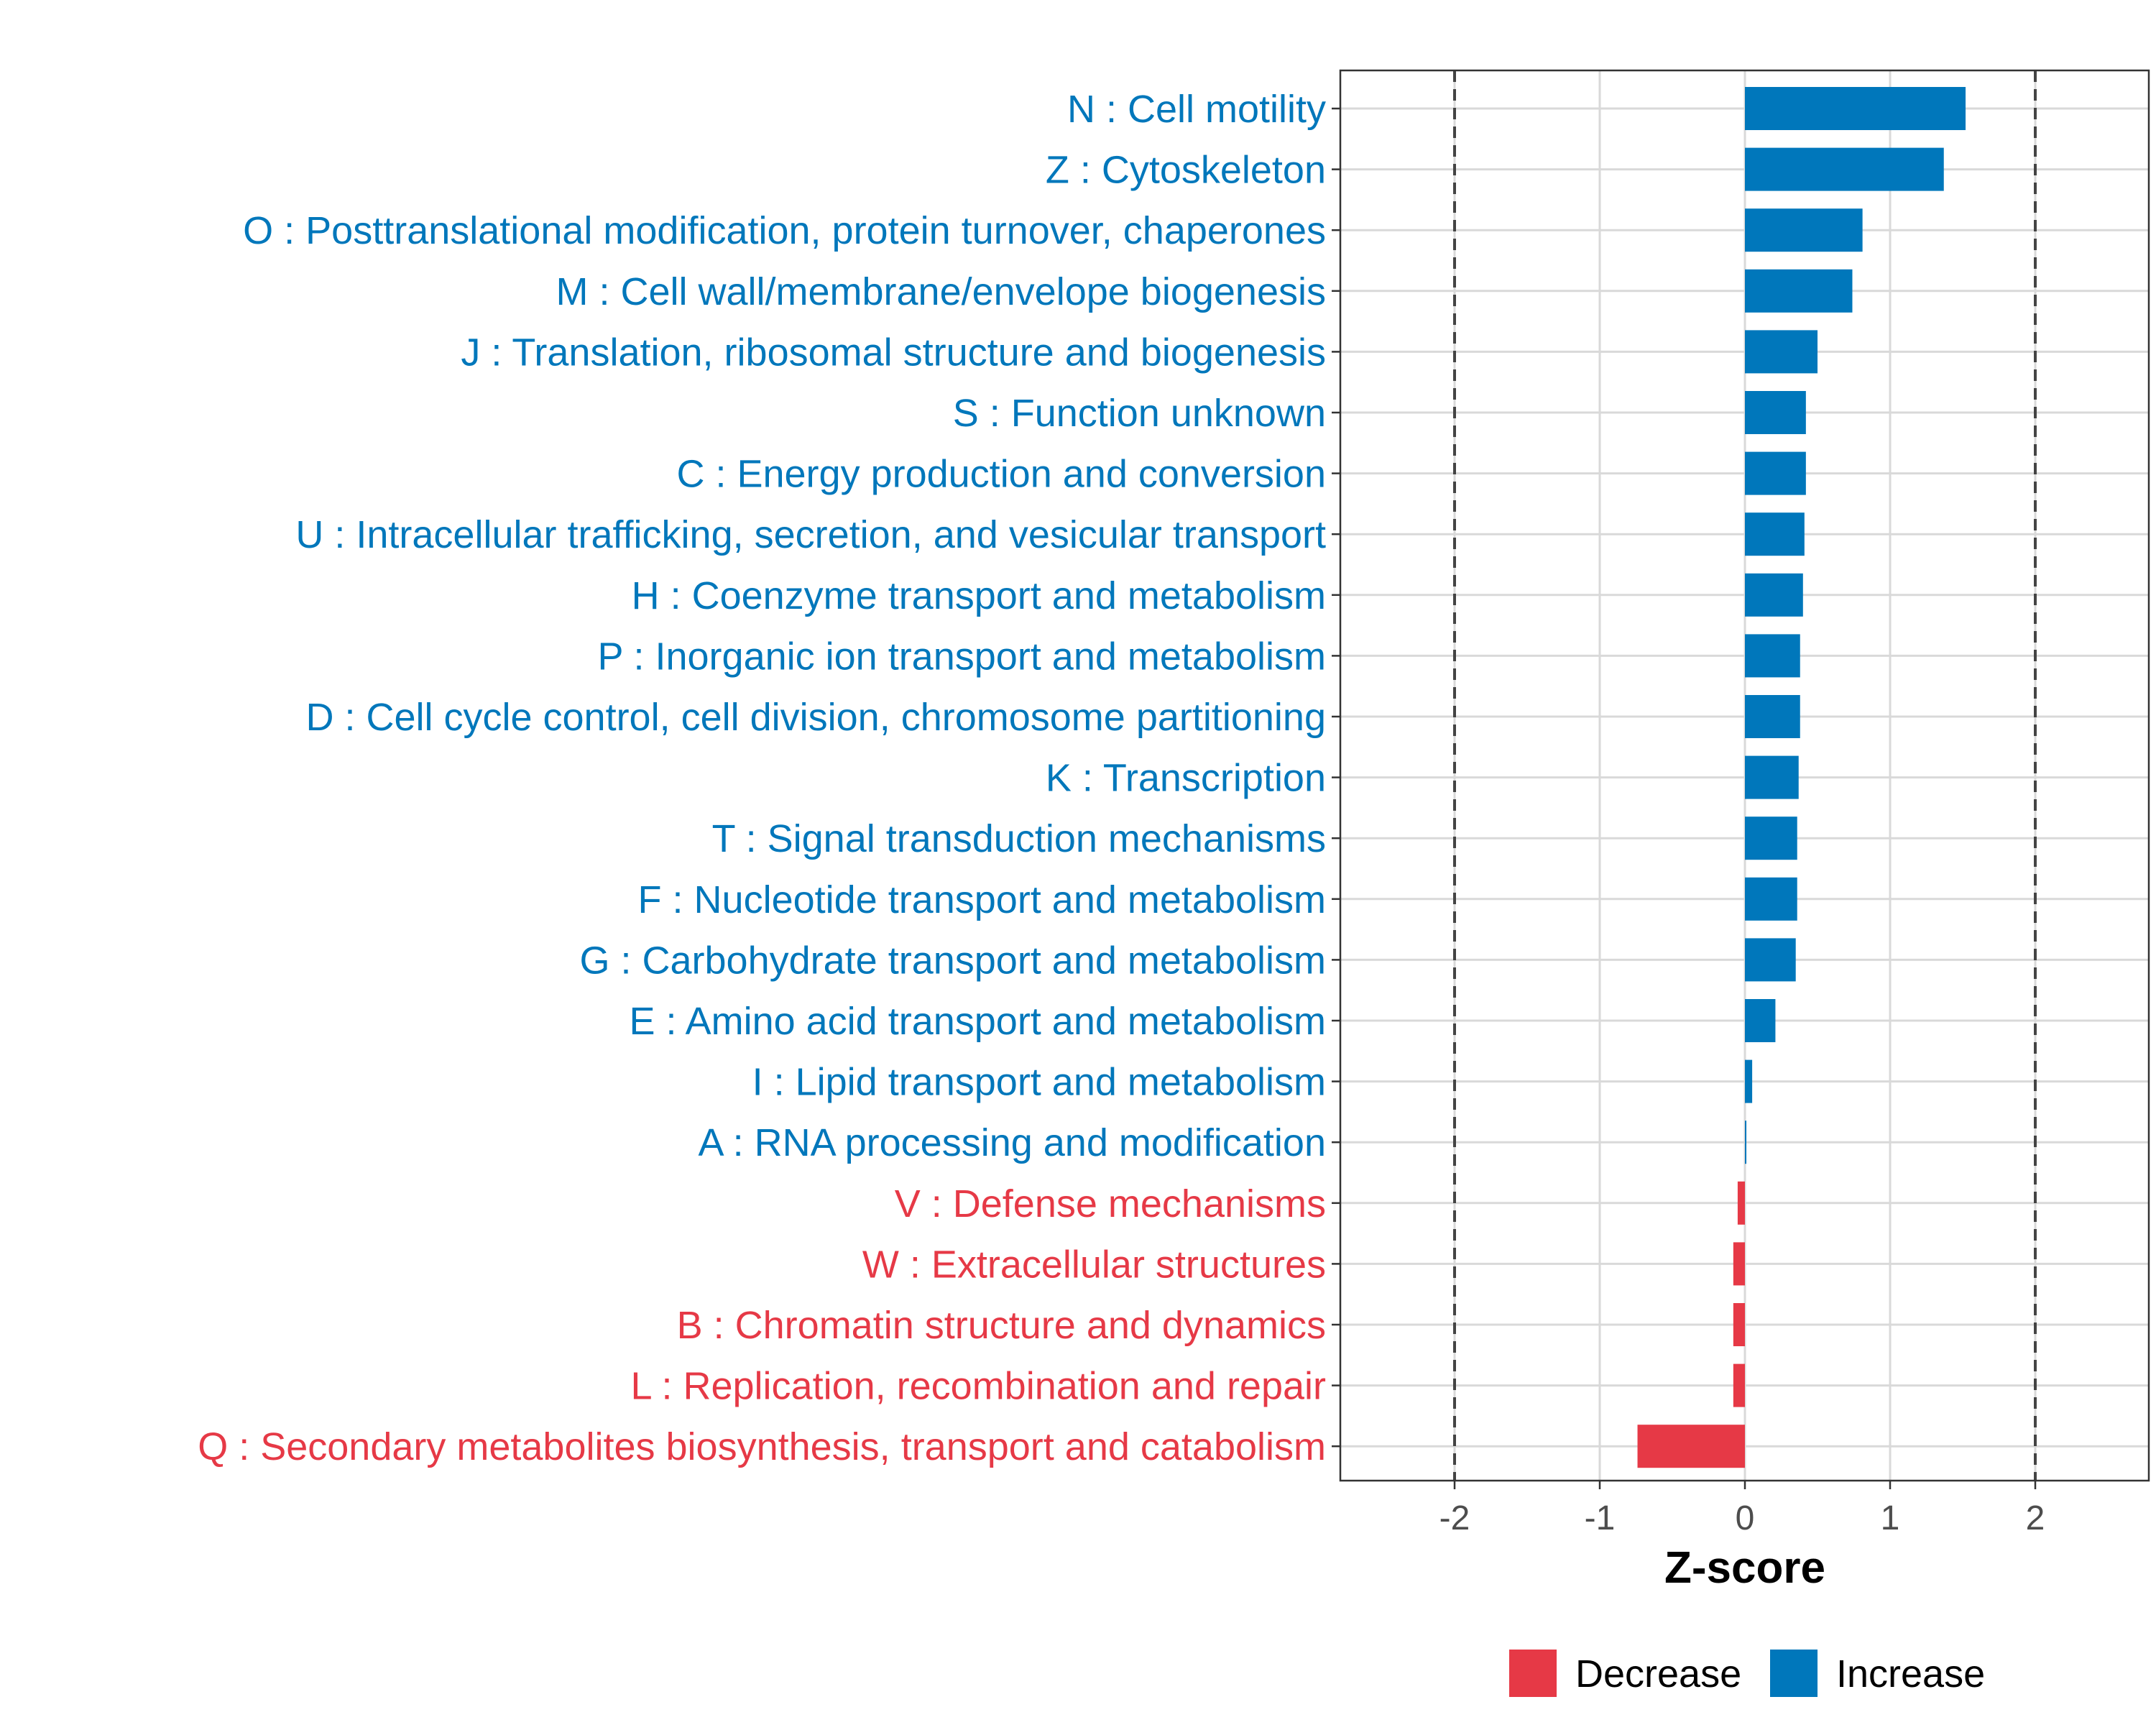  What do you see at coordinates (1891, 1518) in the screenshot?
I see `x-tick-label: 1` at bounding box center [1891, 1518].